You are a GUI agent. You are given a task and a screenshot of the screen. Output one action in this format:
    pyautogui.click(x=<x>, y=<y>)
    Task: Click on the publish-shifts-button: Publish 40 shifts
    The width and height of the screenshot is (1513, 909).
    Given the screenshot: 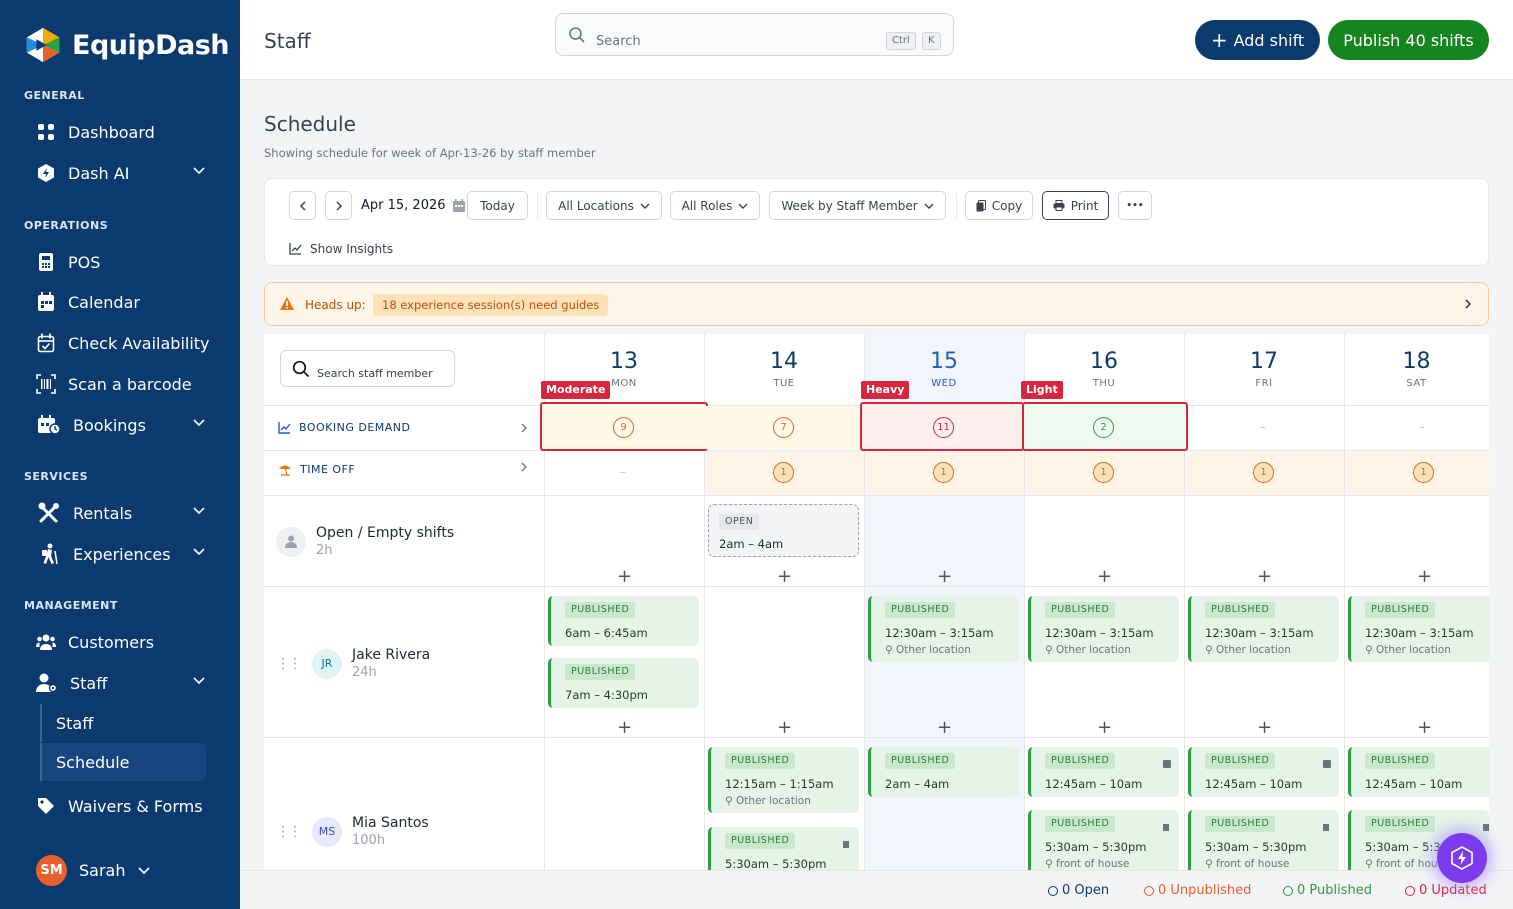 What is the action you would take?
    pyautogui.click(x=1408, y=40)
    